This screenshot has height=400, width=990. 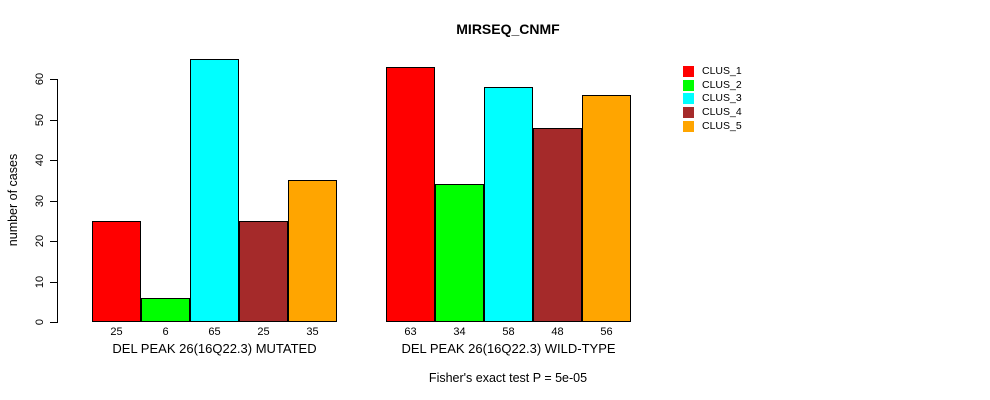 I want to click on bar-CLUS_2-group2, so click(x=459, y=253).